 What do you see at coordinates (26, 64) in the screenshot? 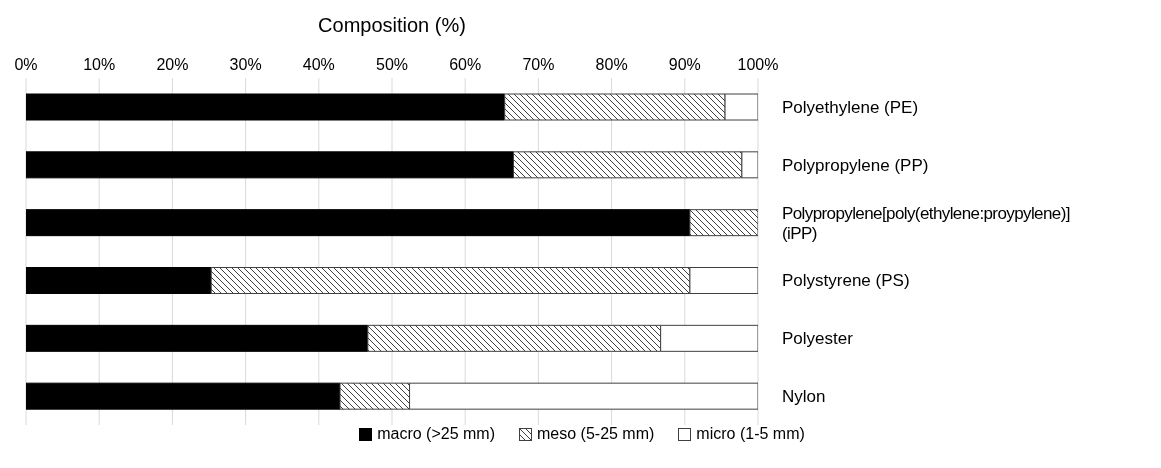
I see `x-tick-label: 0%` at bounding box center [26, 64].